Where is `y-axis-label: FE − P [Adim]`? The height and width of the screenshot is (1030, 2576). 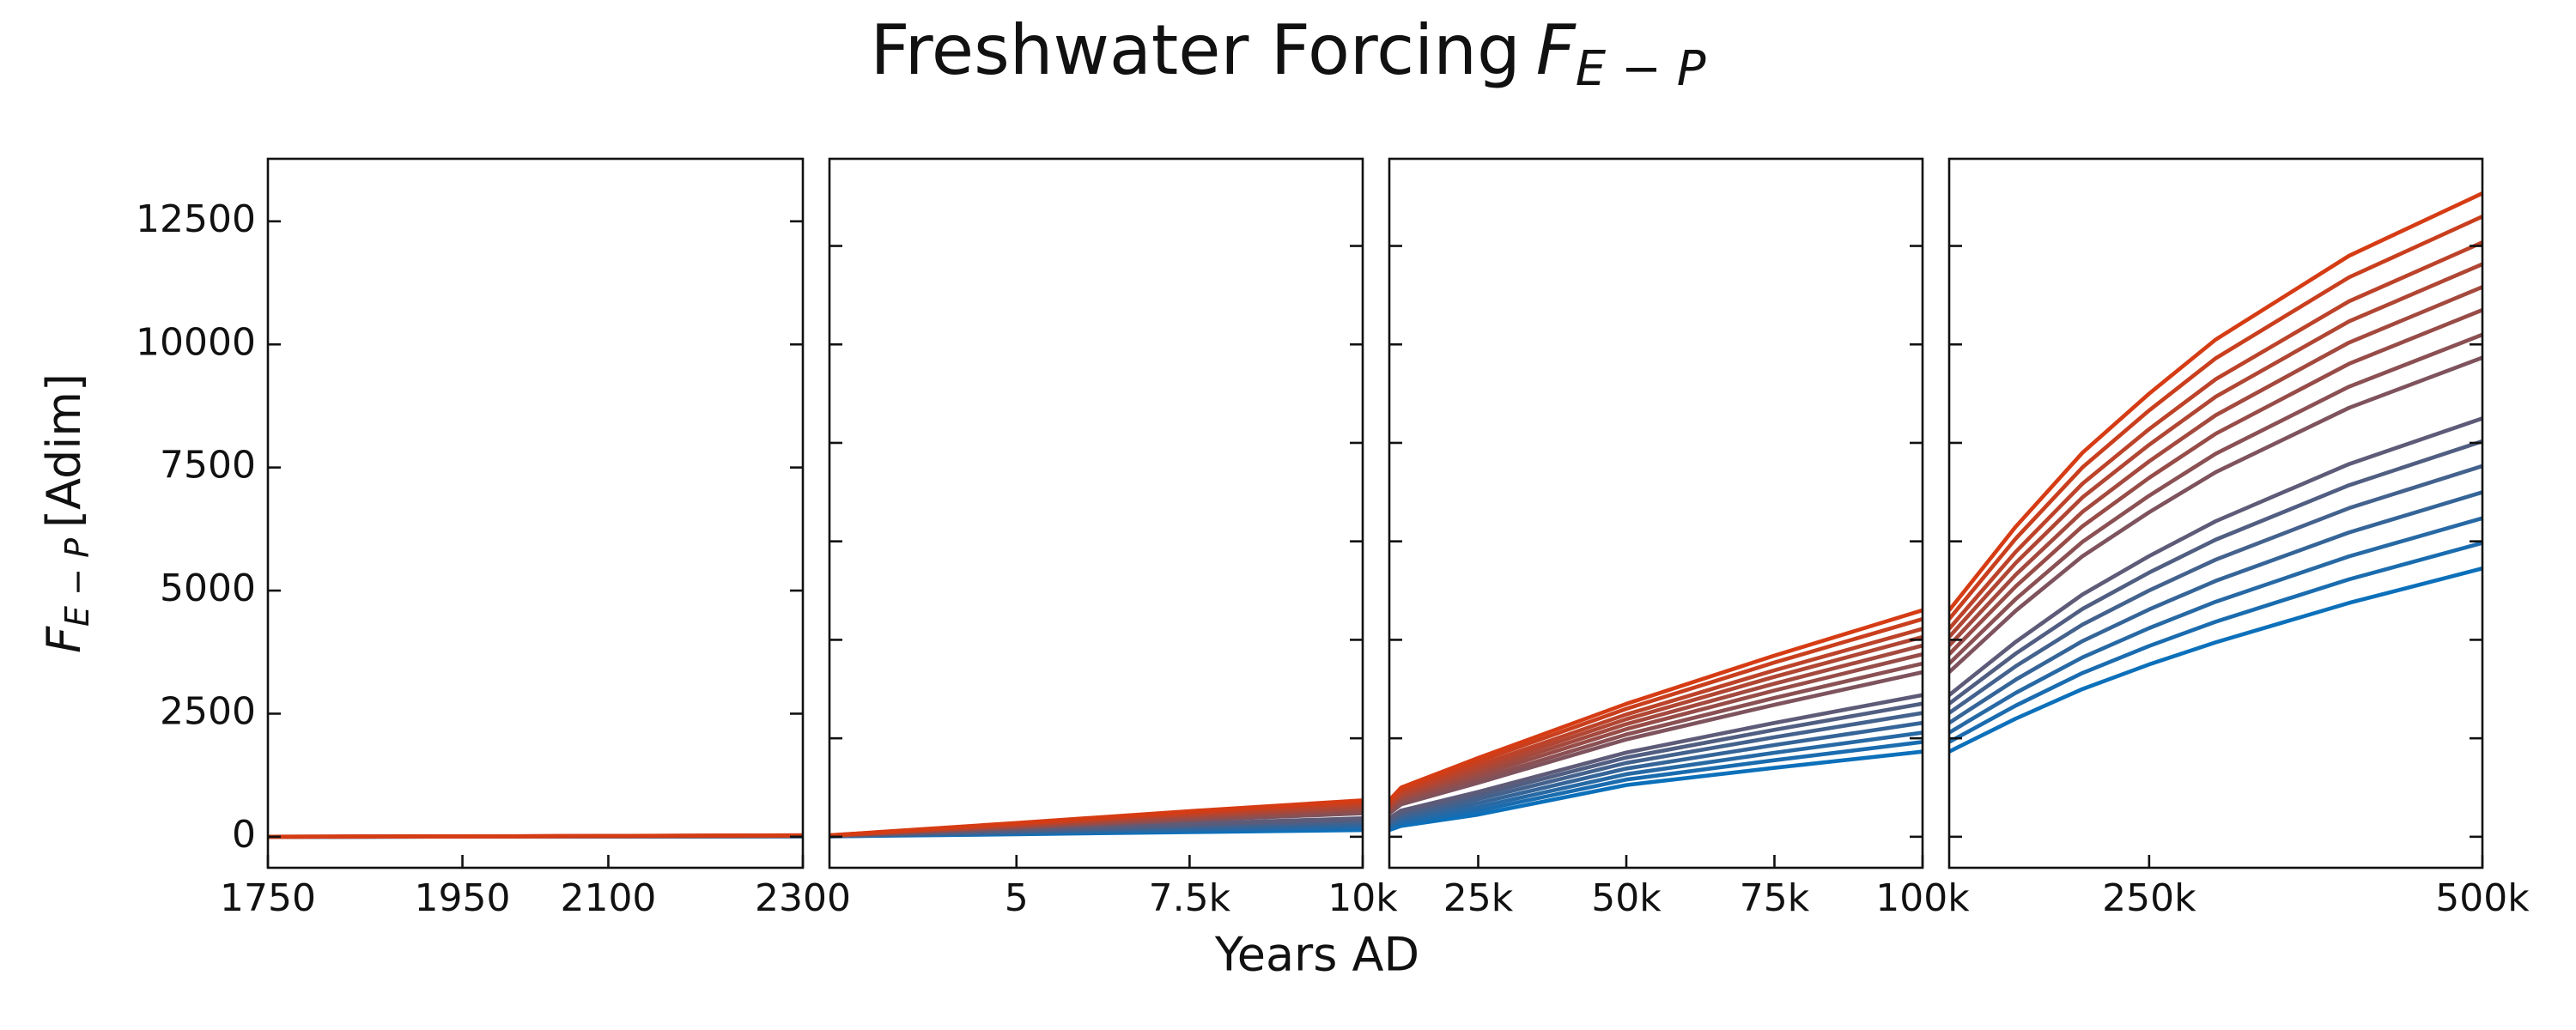
y-axis-label: FE − P [Adim] is located at coordinates (66, 513).